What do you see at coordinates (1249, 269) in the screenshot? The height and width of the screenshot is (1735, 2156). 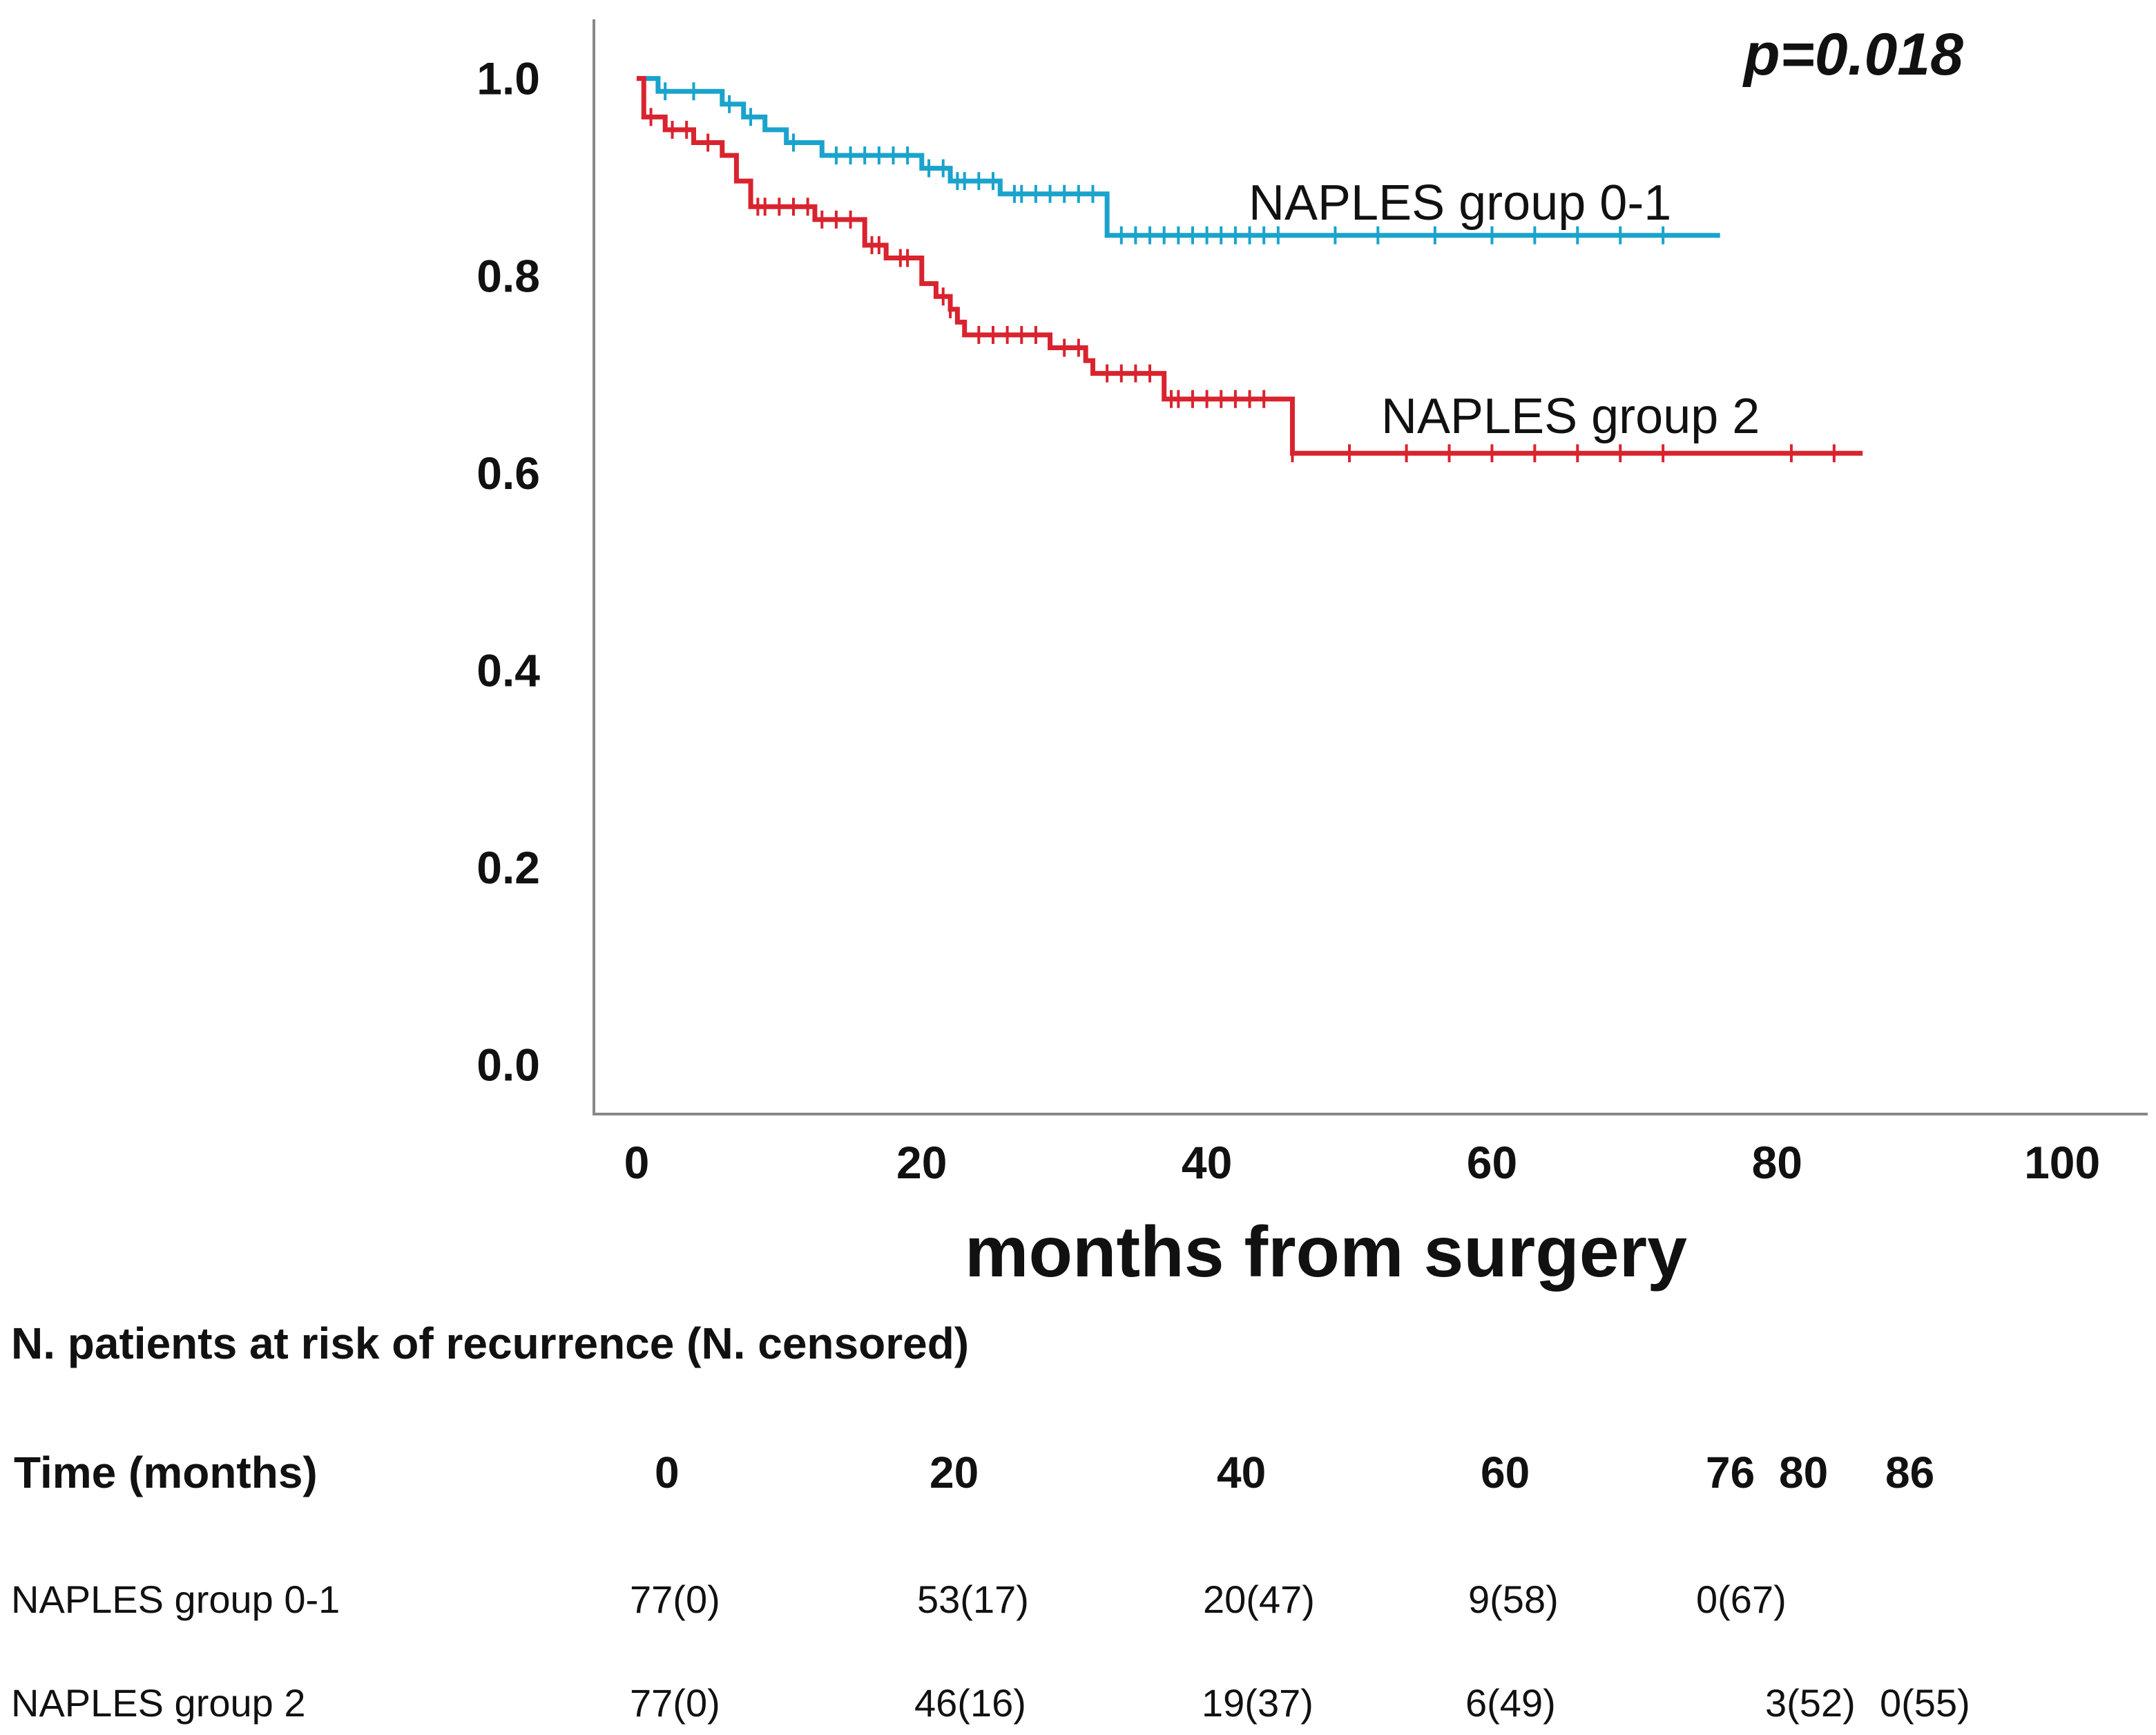 I see `survival-curves` at bounding box center [1249, 269].